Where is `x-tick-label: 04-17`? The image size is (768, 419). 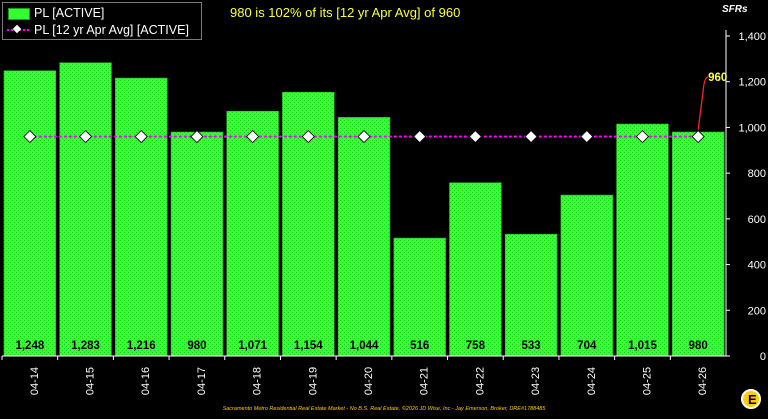
x-tick-label: 04-17 is located at coordinates (202, 381).